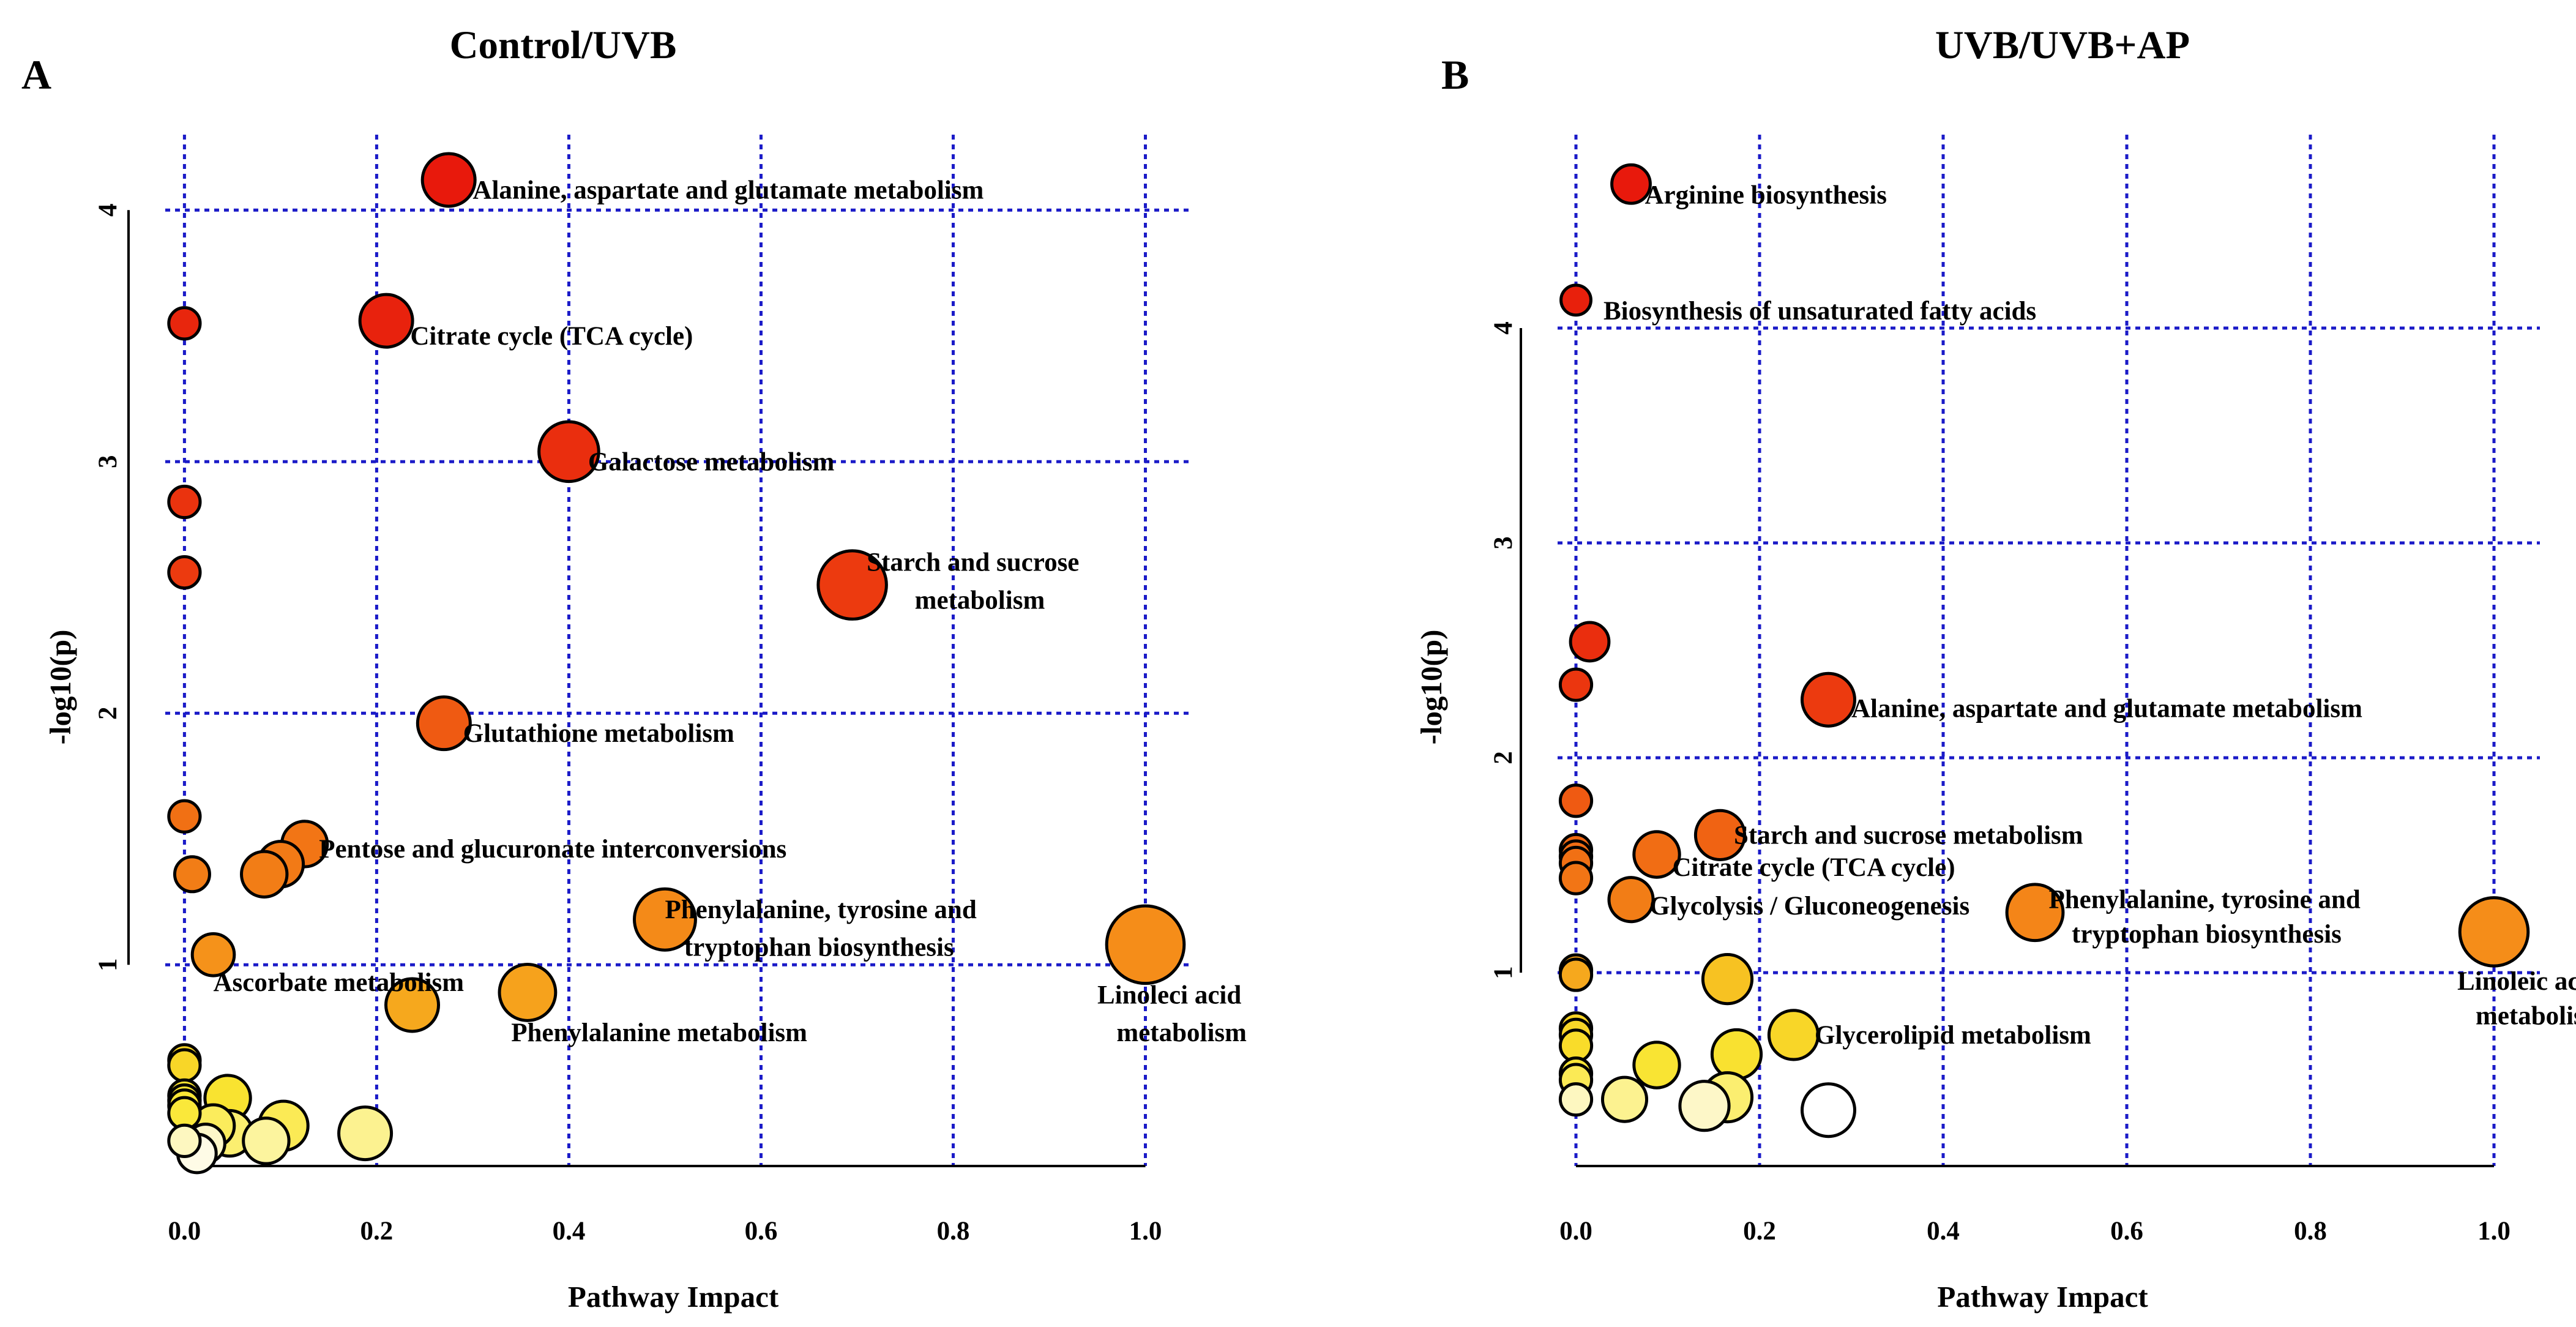 The height and width of the screenshot is (1327, 2576). Describe the element at coordinates (973, 562) in the screenshot. I see `point-label: Starch and sucrose` at that location.